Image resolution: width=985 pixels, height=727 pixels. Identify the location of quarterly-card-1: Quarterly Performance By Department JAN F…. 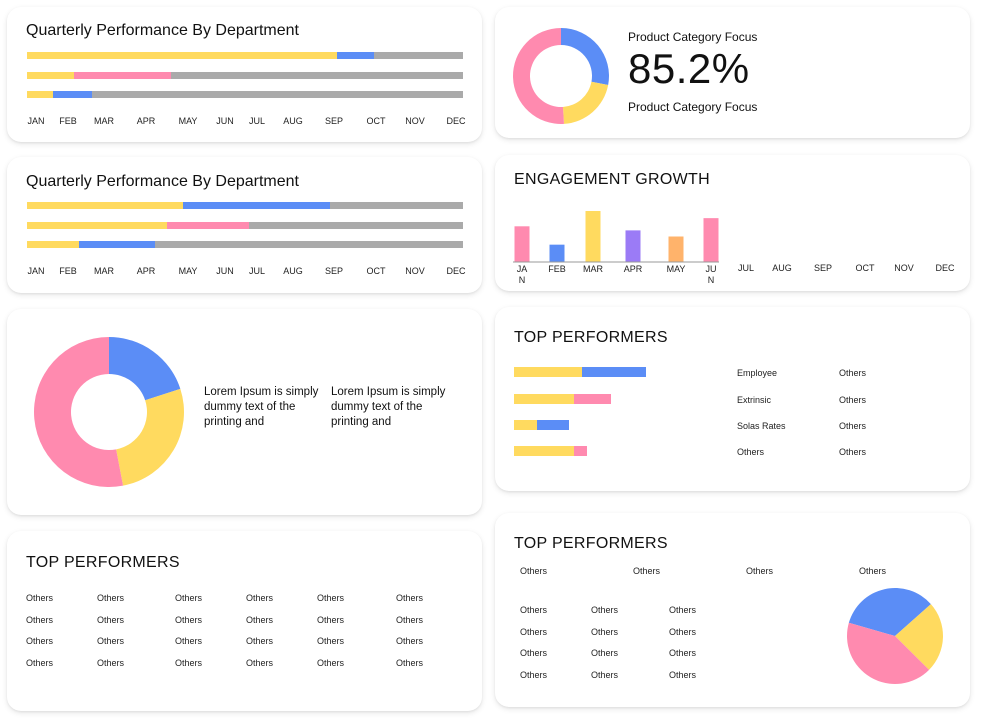
(244, 74).